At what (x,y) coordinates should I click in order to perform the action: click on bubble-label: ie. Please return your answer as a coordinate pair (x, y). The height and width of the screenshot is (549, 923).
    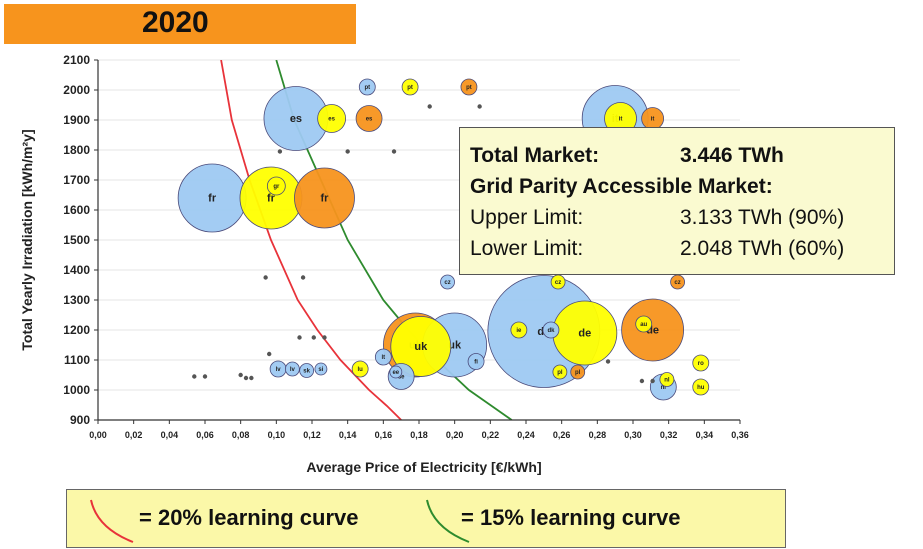
    Looking at the image, I should click on (519, 331).